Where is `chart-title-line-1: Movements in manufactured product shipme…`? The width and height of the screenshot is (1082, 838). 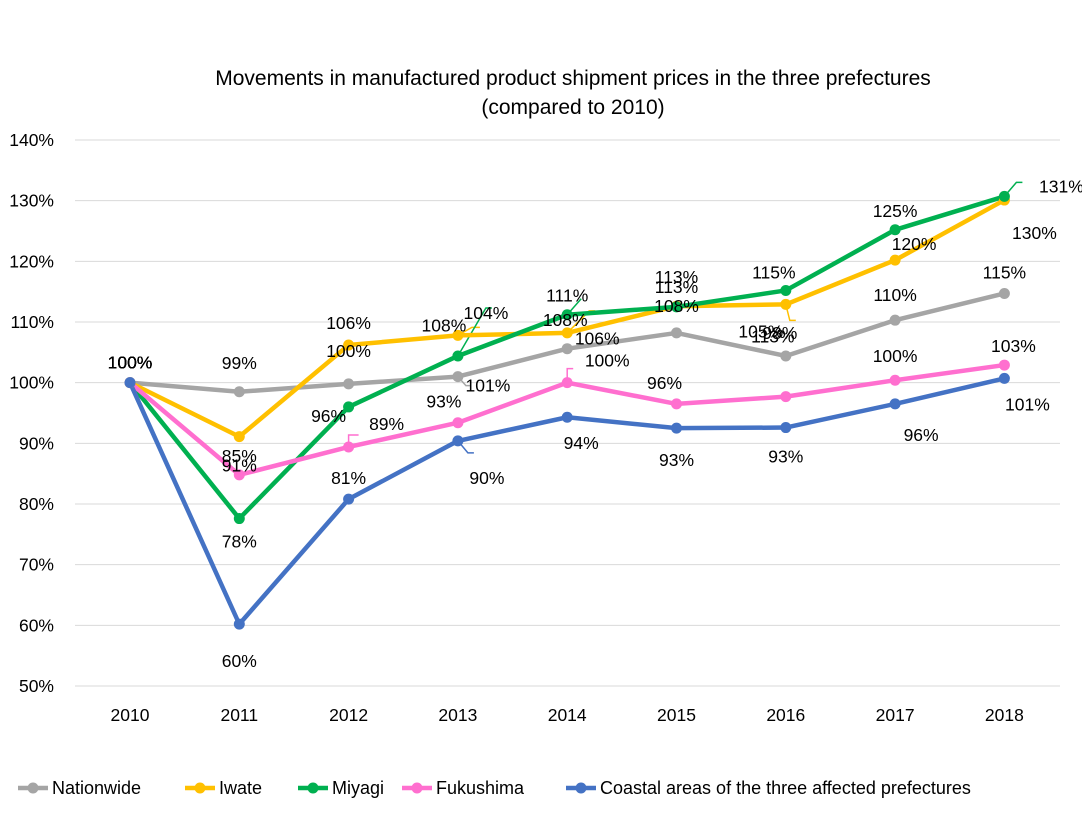 chart-title-line-1: Movements in manufactured product shipme… is located at coordinates (573, 78).